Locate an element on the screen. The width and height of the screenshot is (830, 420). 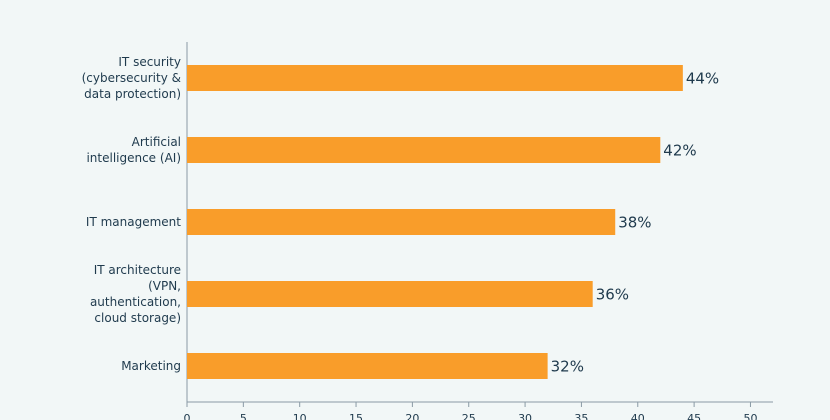
category-label: Artificial intelligence (AI) is located at coordinates (133, 150).